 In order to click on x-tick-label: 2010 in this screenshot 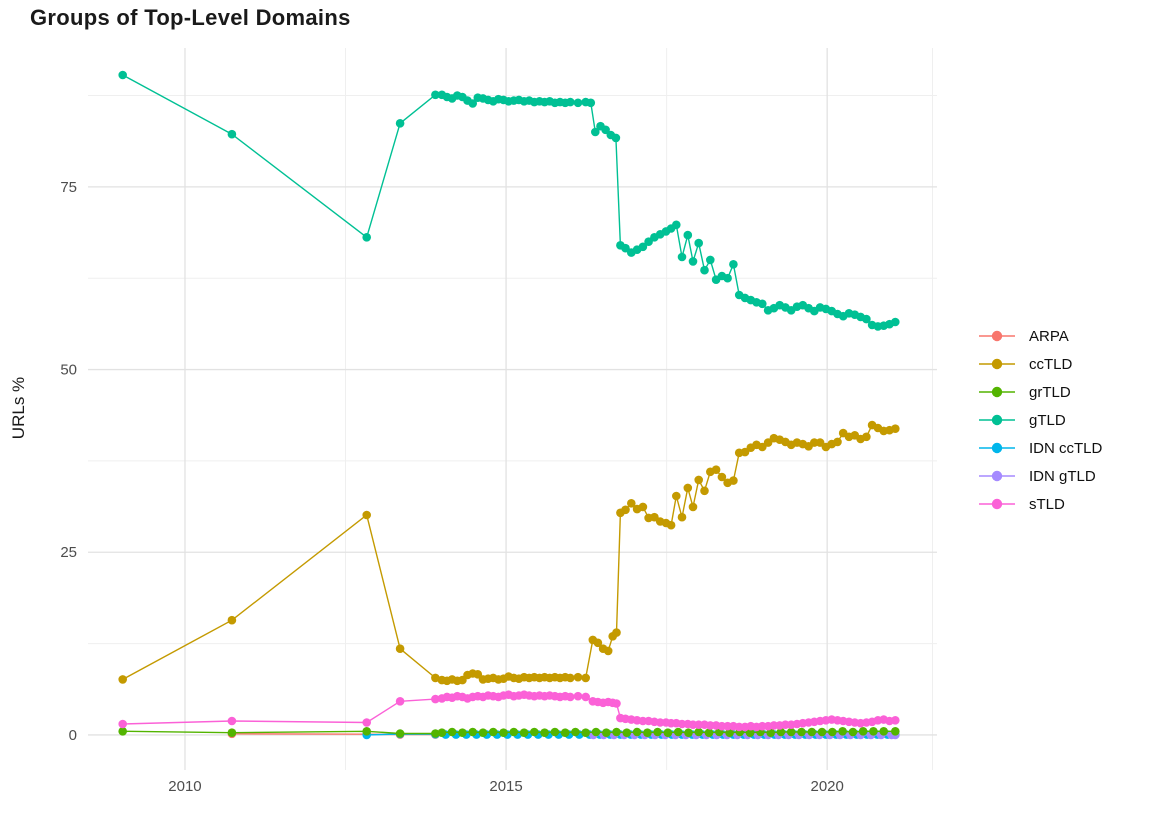, I will do `click(184, 786)`.